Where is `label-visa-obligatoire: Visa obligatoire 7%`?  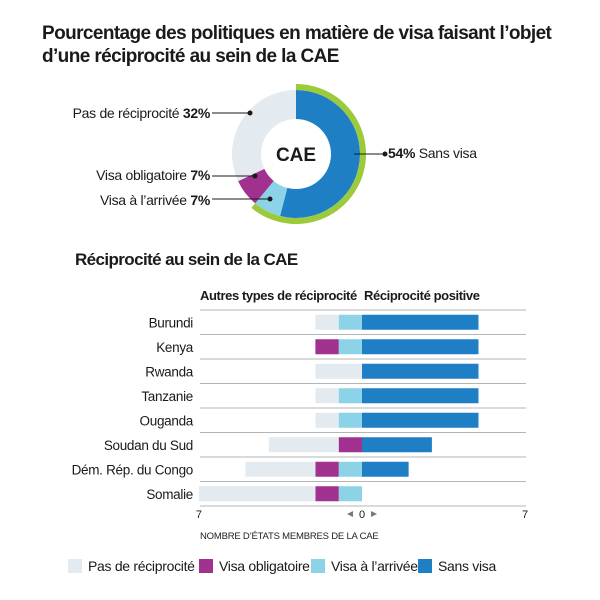
label-visa-obligatoire: Visa obligatoire 7% is located at coordinates (153, 175).